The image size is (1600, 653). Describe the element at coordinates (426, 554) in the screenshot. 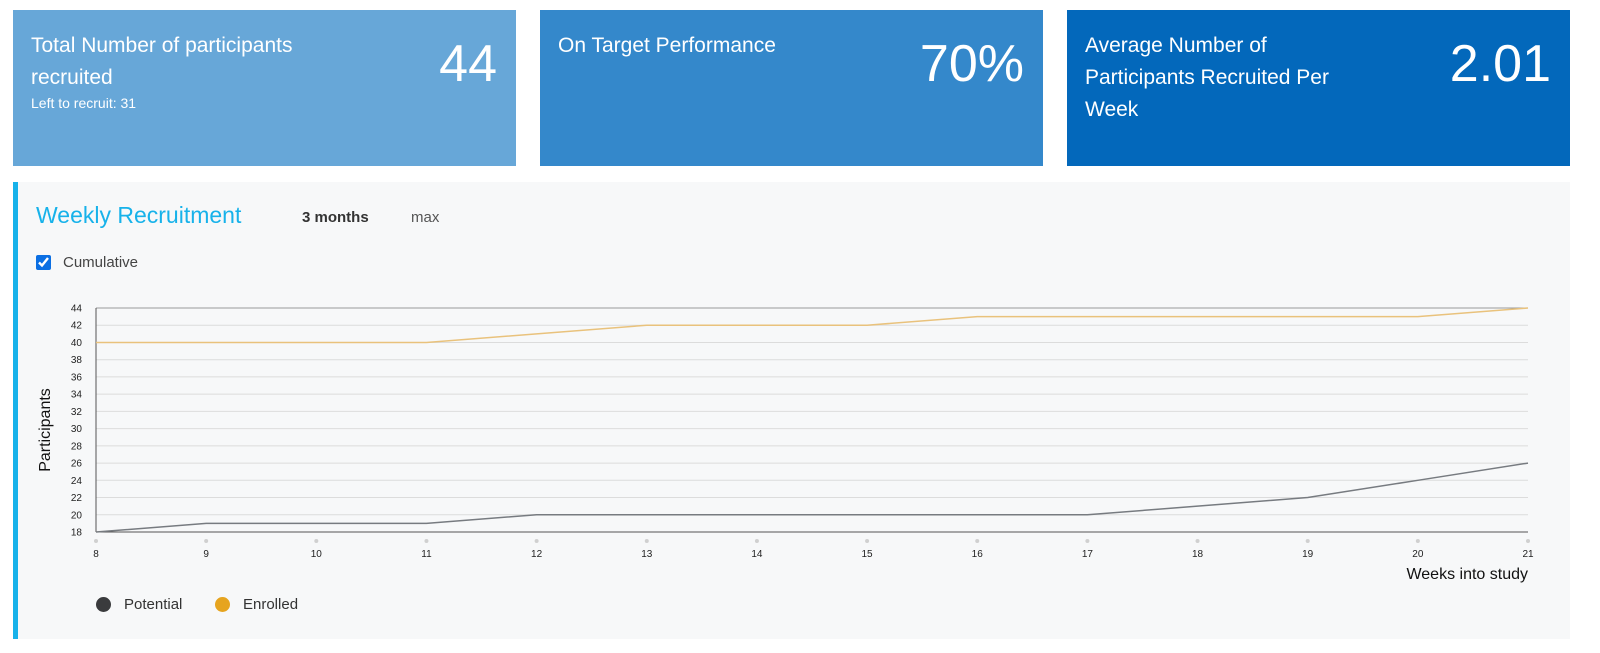

I see `x-tick-label: 11` at that location.